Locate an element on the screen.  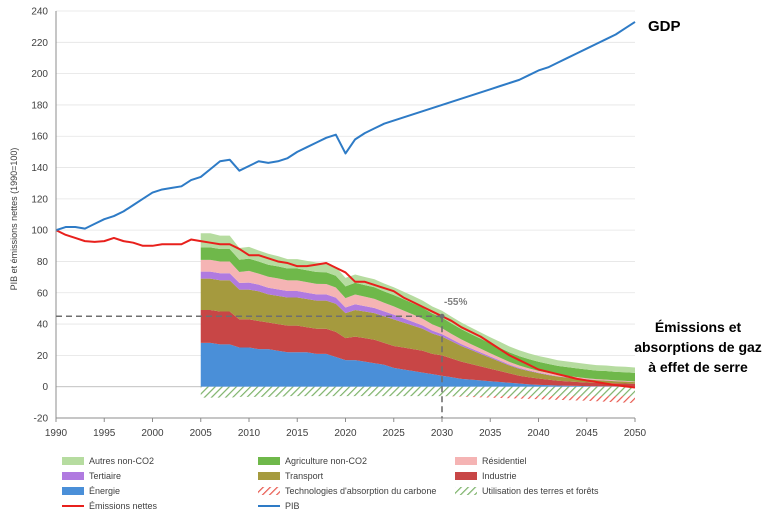
x-tick-label: 2035 is located at coordinates (490, 433).